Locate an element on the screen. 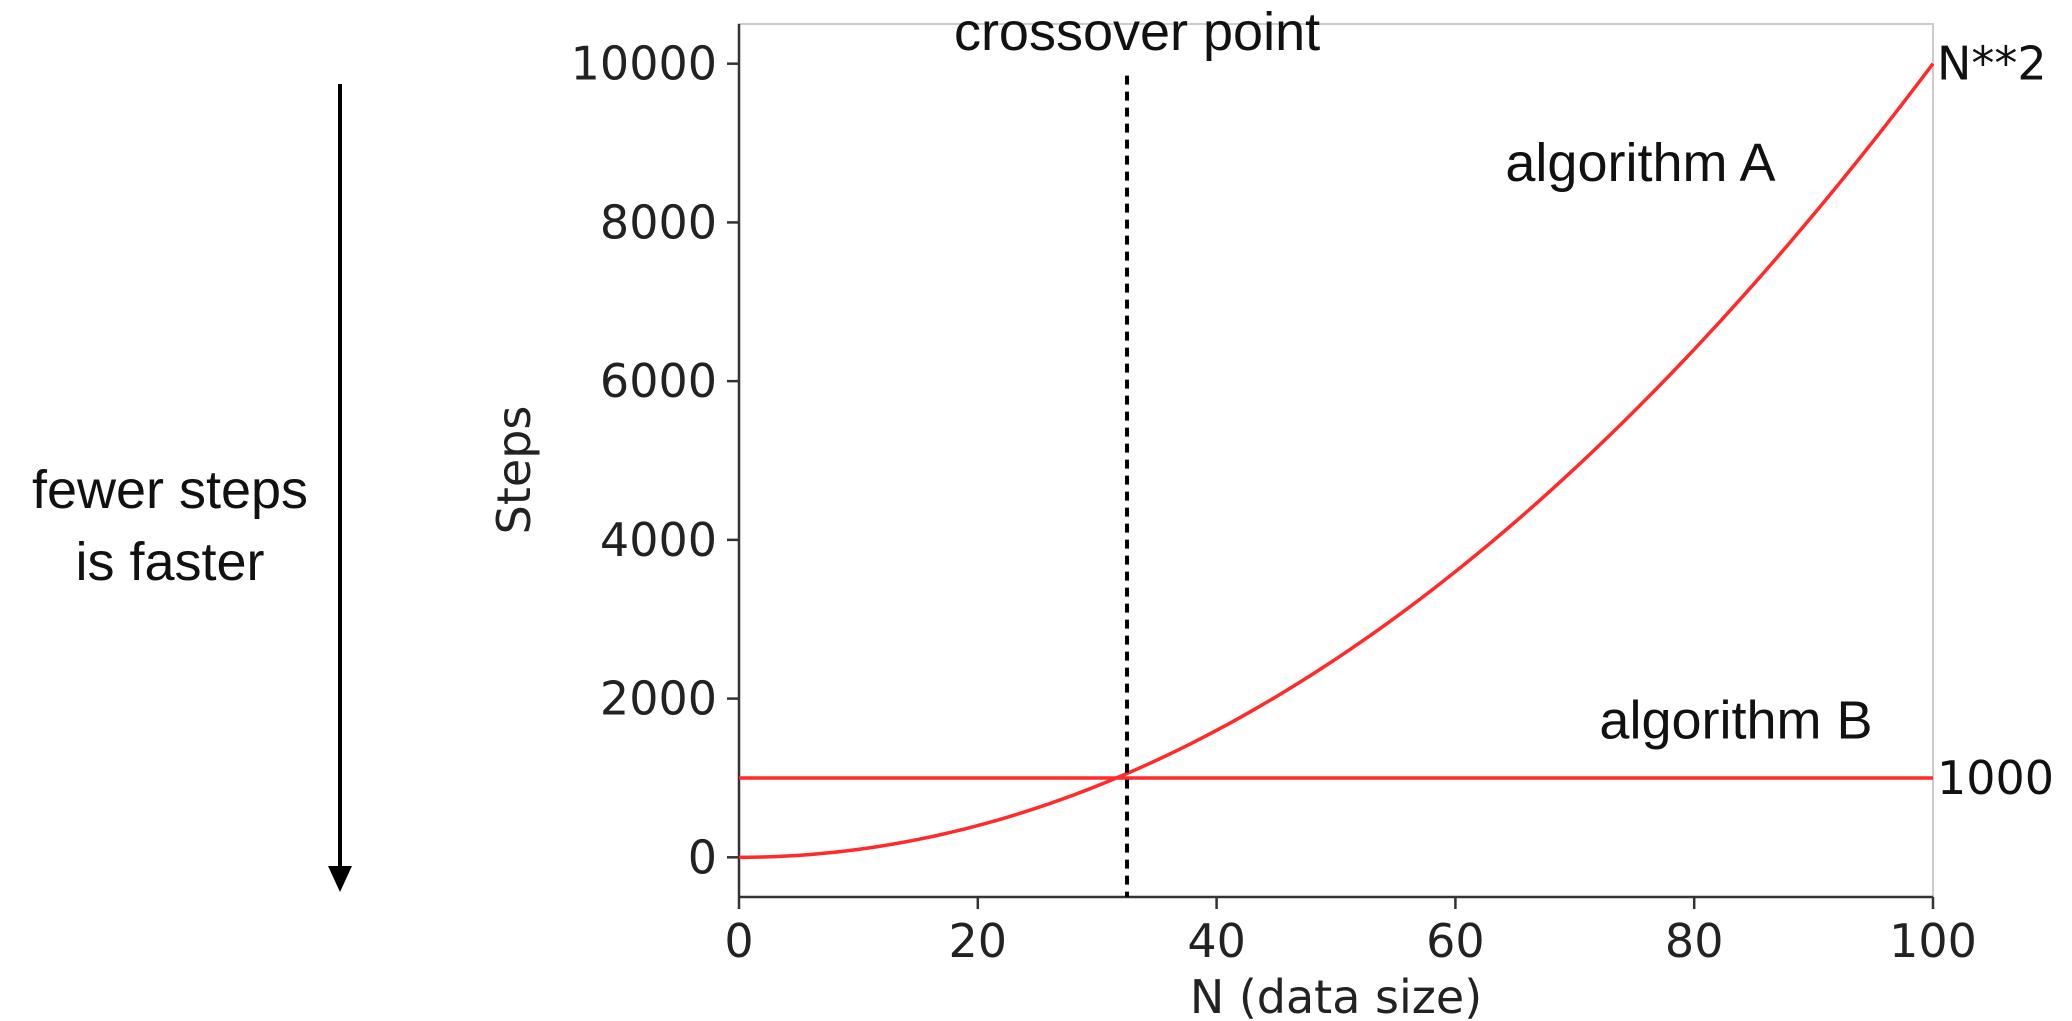  x-tick-label: 80 is located at coordinates (1694, 941).